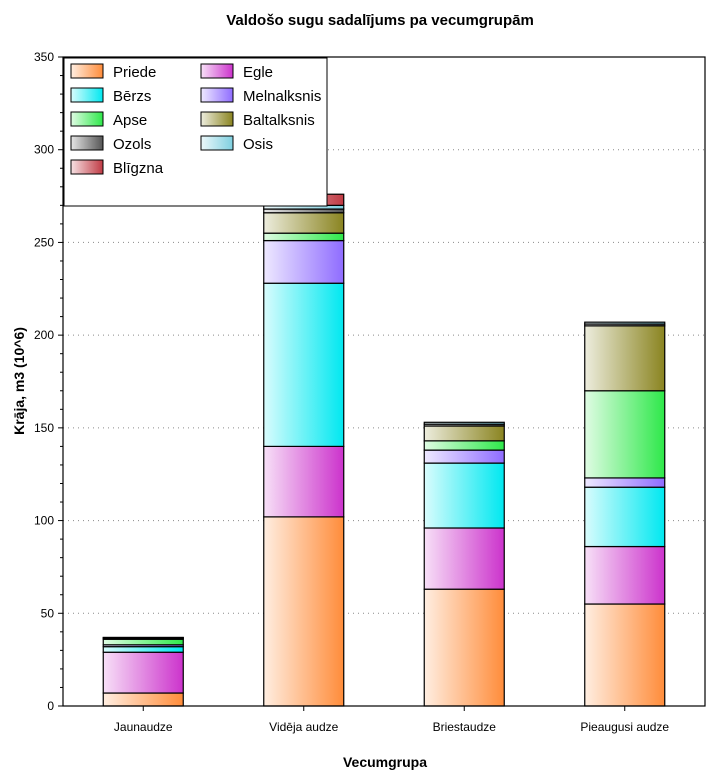 The width and height of the screenshot is (712, 775). I want to click on bar-jaunaudze-egle, so click(143, 672).